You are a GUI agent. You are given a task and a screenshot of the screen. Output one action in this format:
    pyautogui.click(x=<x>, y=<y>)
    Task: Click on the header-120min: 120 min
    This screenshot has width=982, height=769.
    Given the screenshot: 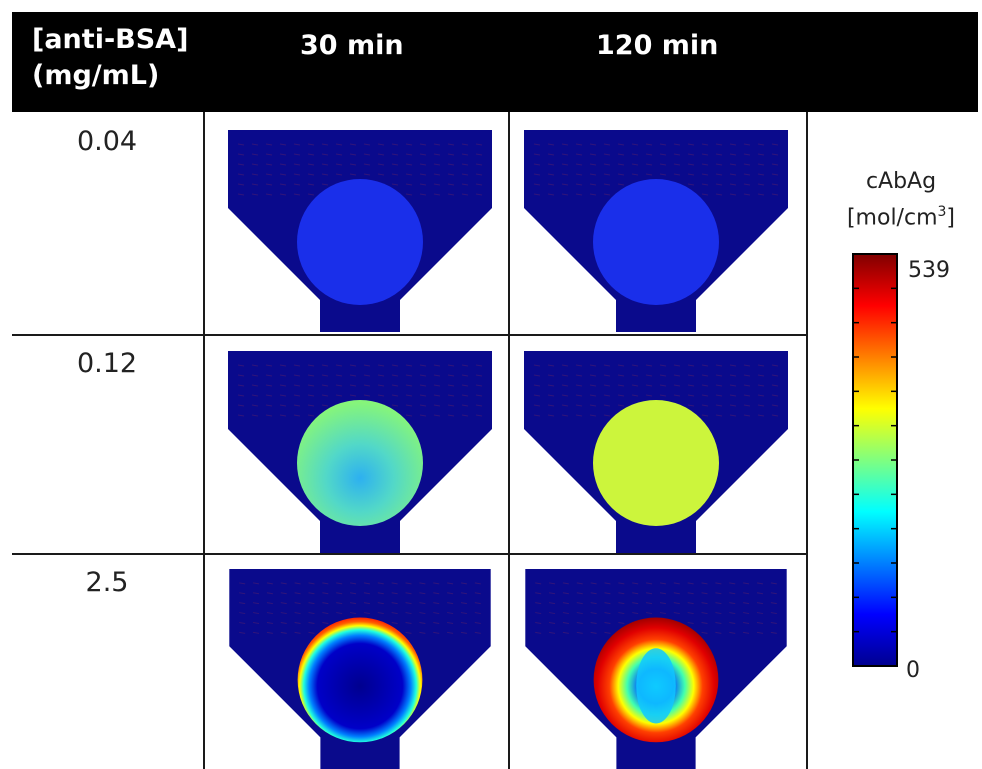 What is the action you would take?
    pyautogui.click(x=657, y=45)
    